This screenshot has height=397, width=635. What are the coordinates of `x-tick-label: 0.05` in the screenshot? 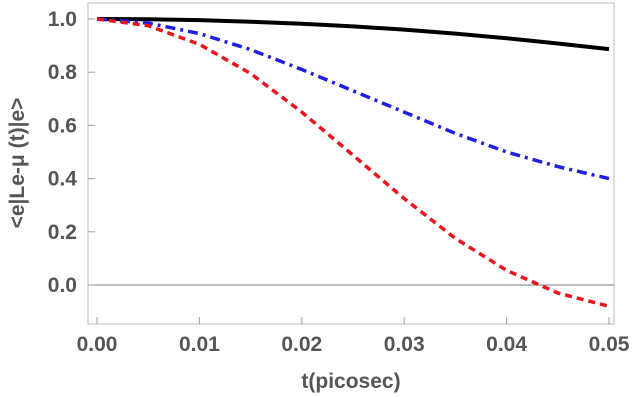 It's located at (609, 344).